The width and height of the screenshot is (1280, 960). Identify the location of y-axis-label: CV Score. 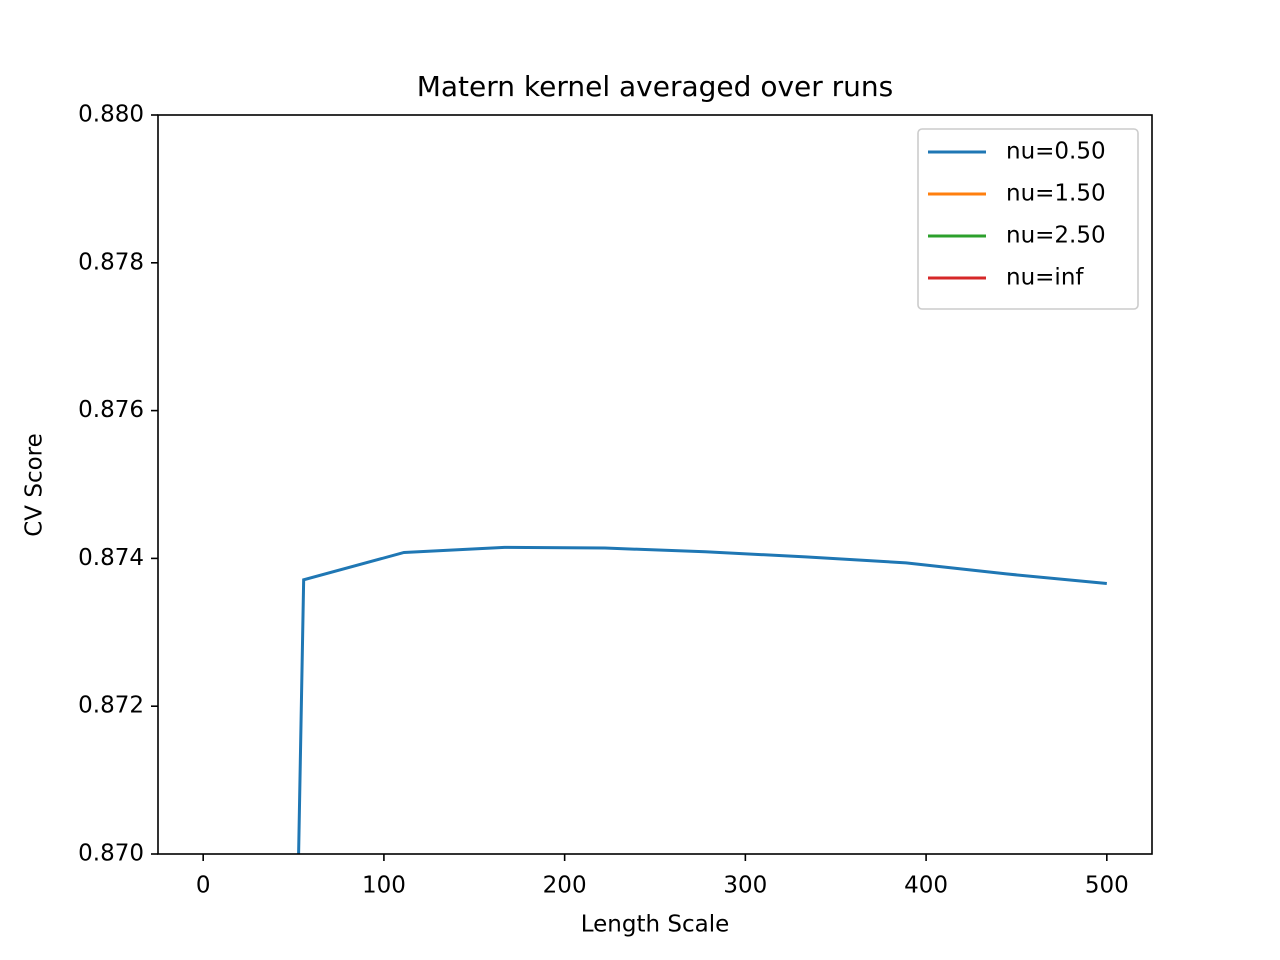
(35, 485).